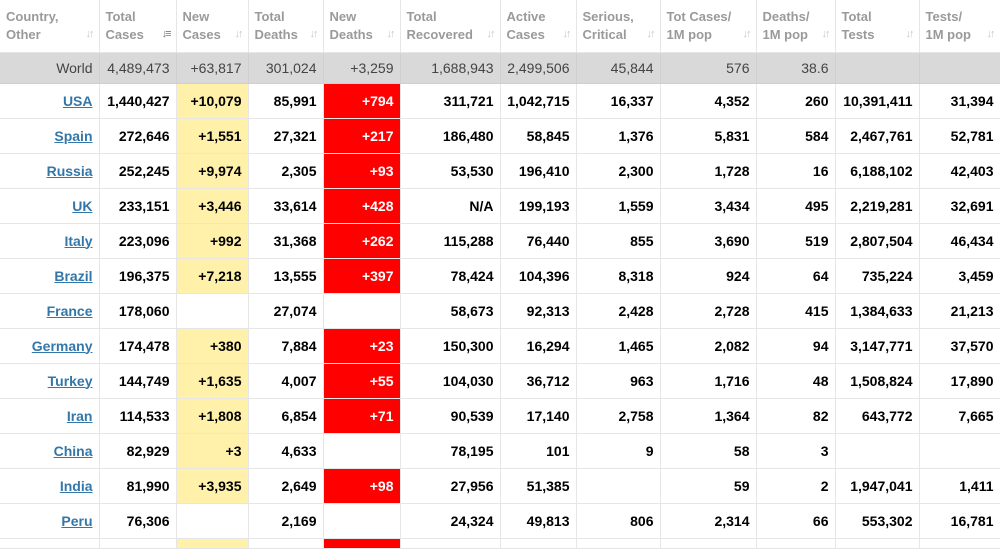  I want to click on cell-total-cases: 174,478, so click(138, 346).